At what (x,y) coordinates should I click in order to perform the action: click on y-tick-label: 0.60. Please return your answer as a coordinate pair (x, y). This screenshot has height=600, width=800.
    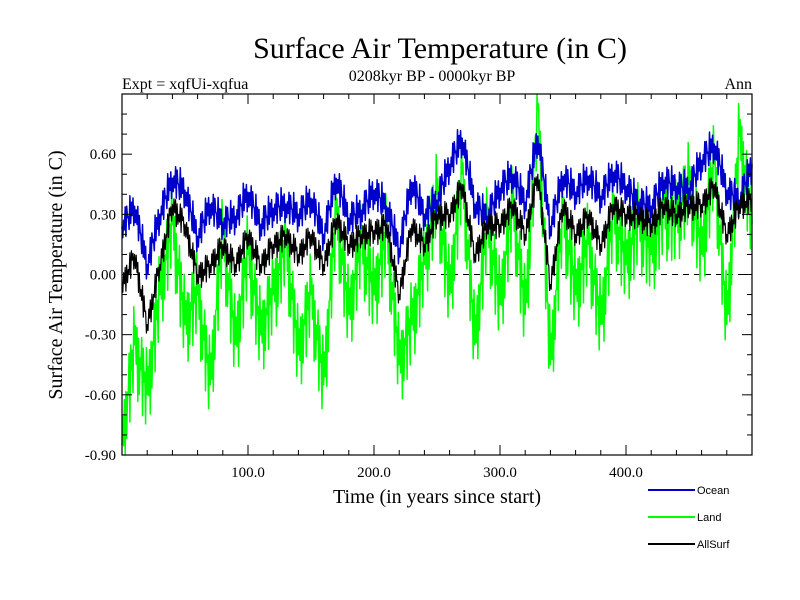
    Looking at the image, I should click on (103, 155).